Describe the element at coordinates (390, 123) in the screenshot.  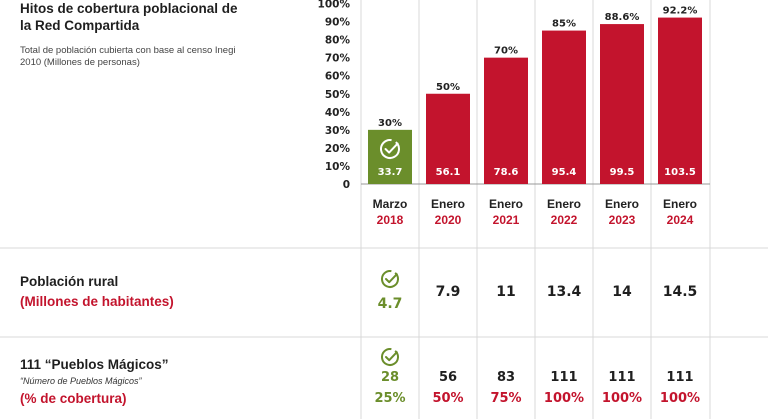
I see `bar-percent-label: 30%` at that location.